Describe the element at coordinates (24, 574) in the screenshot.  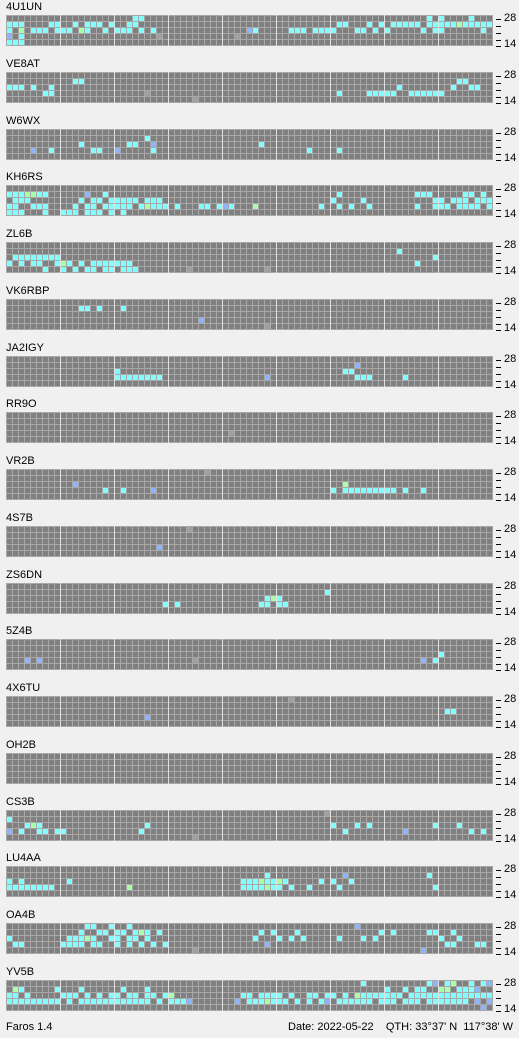
I see `beacon-callsign: ZS6DN` at that location.